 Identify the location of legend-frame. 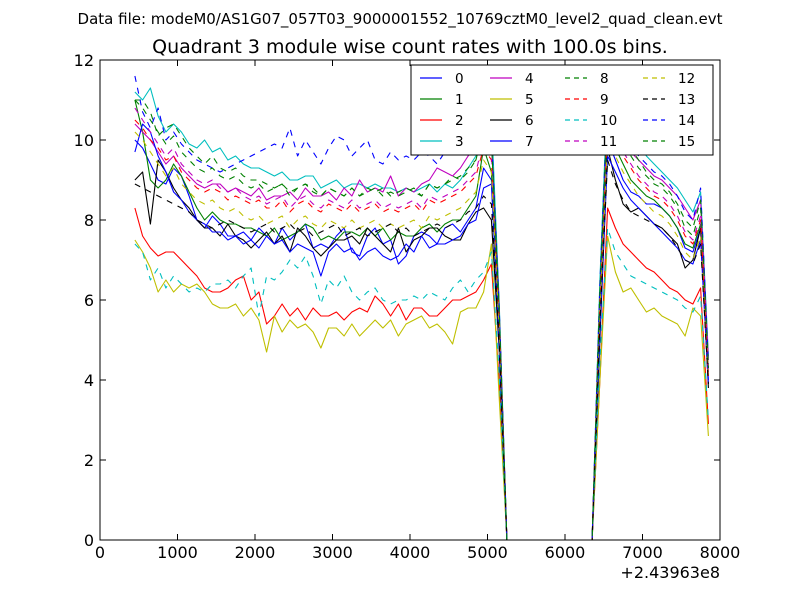
(562, 110).